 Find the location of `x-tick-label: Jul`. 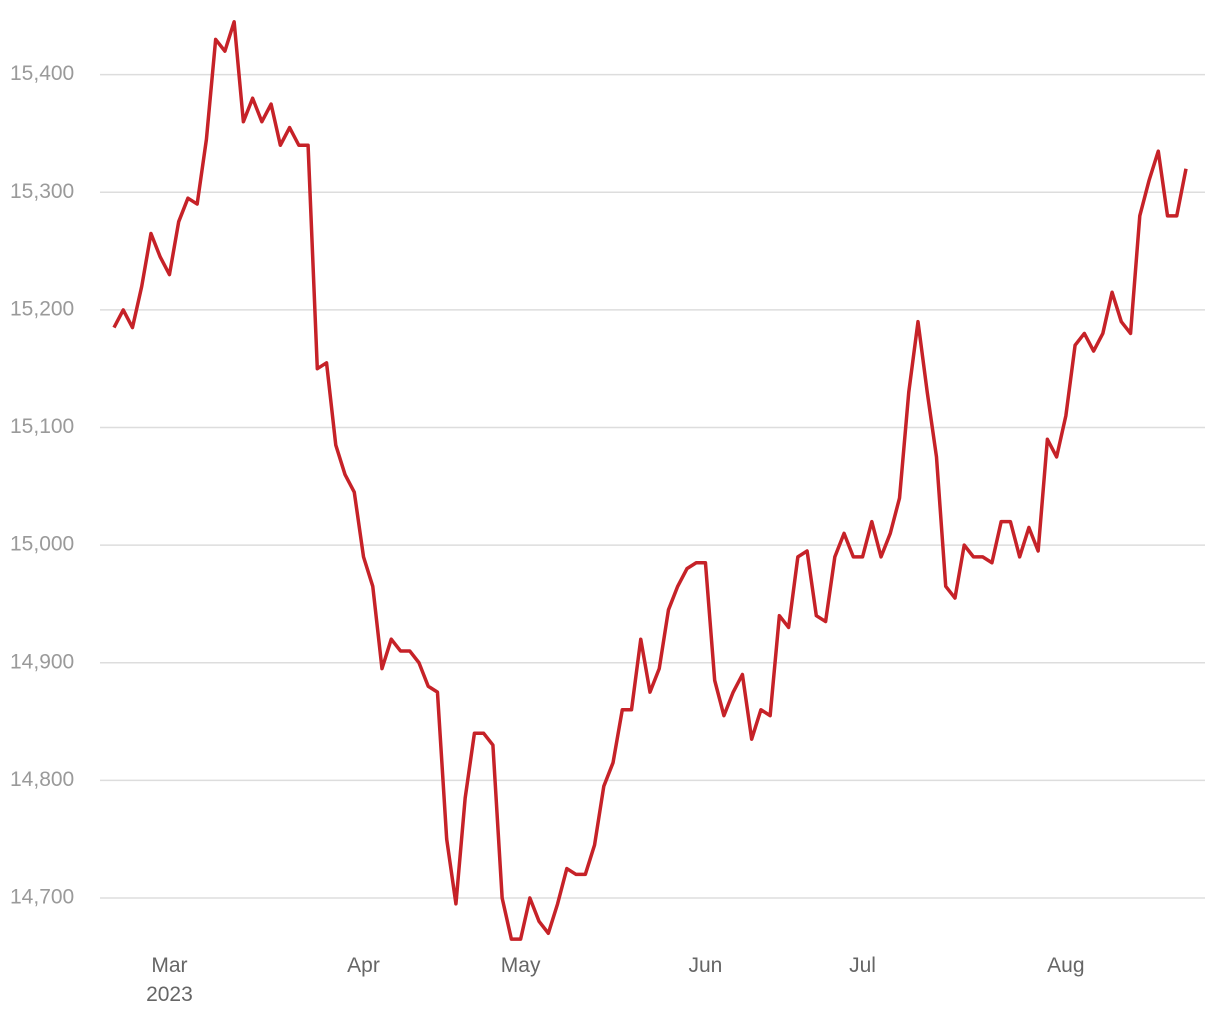

x-tick-label: Jul is located at coordinates (862, 965).